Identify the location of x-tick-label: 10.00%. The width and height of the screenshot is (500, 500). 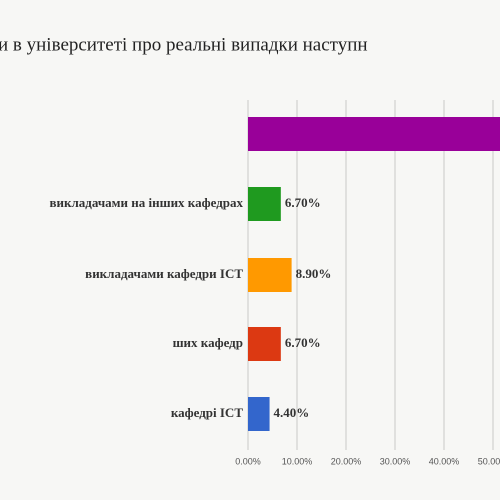
(297, 461).